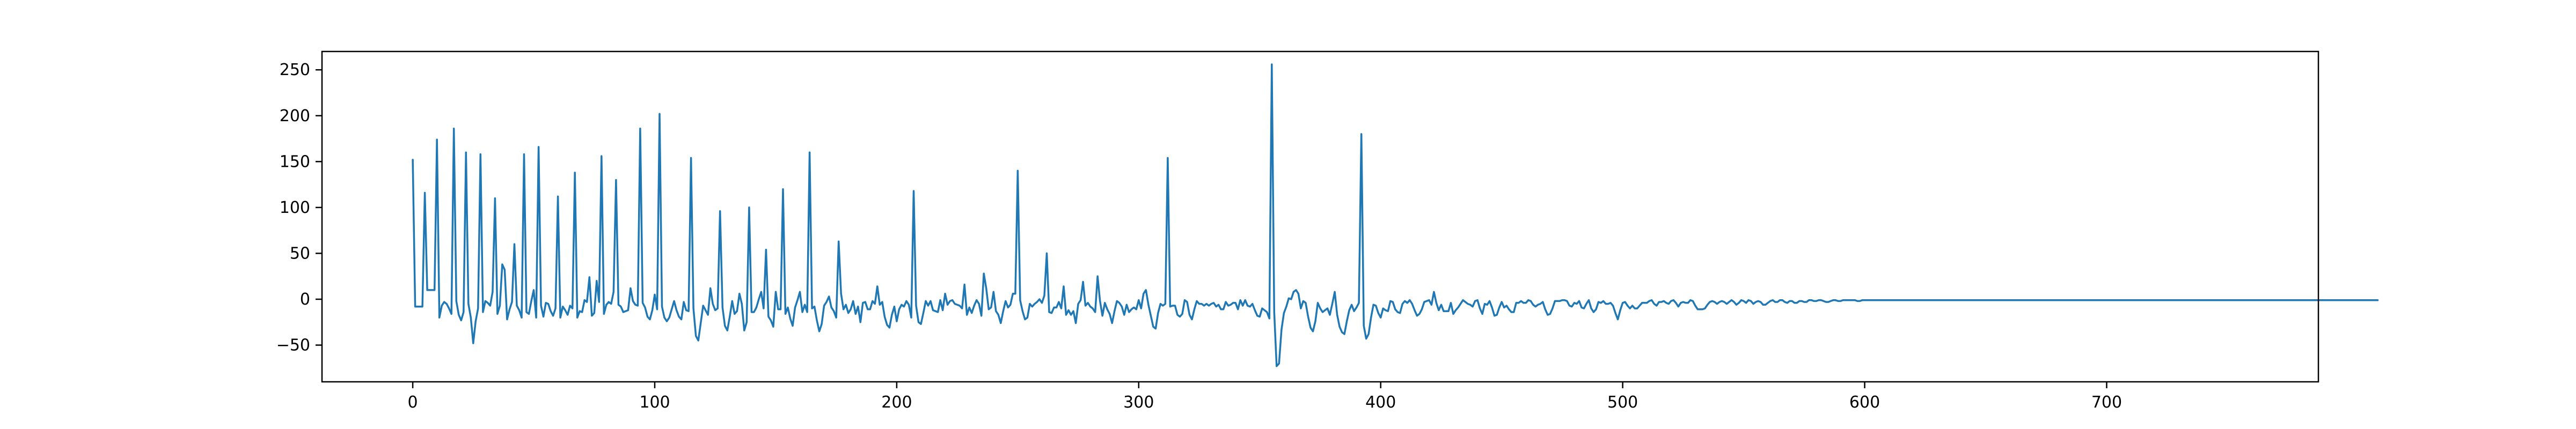 The height and width of the screenshot is (429, 2576). Describe the element at coordinates (295, 116) in the screenshot. I see `y-tick-label: 200` at that location.